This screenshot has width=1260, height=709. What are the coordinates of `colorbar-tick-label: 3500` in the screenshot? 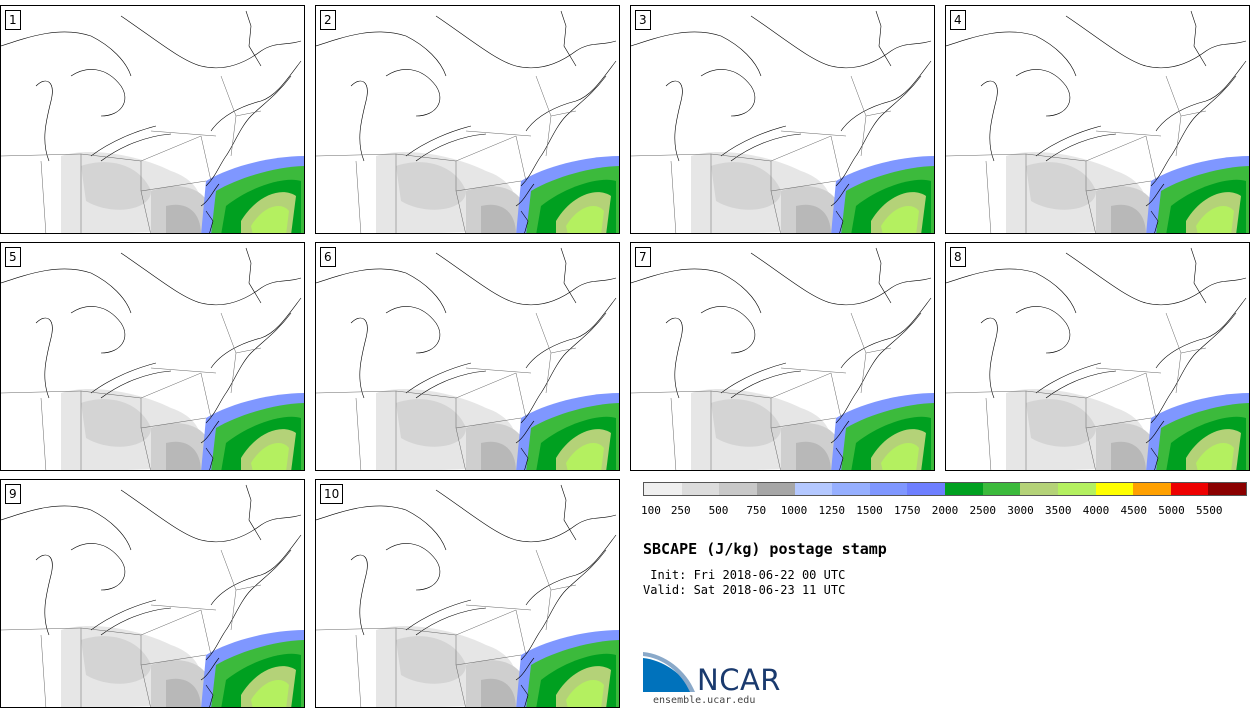 It's located at (1058, 510).